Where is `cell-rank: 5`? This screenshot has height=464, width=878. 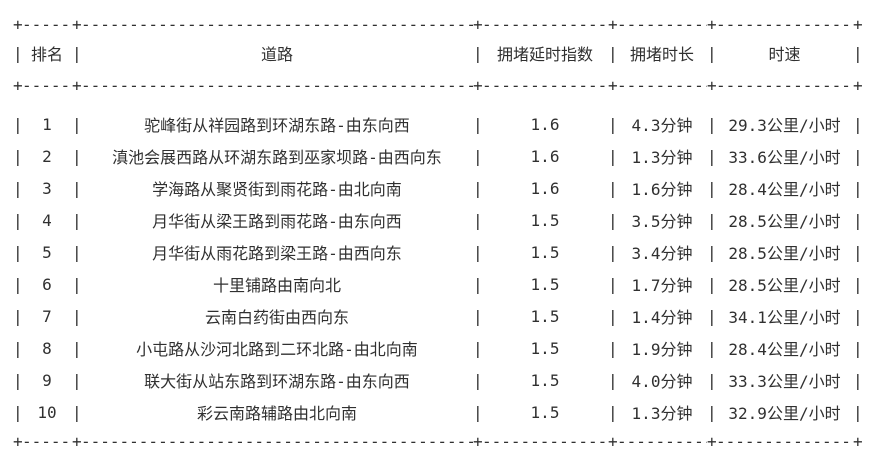
cell-rank: 5 is located at coordinates (47, 252).